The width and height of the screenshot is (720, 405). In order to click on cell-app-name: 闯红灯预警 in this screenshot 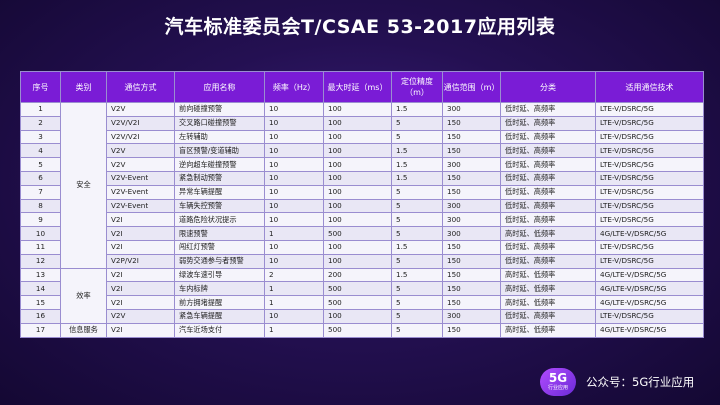, I will do `click(219, 247)`.